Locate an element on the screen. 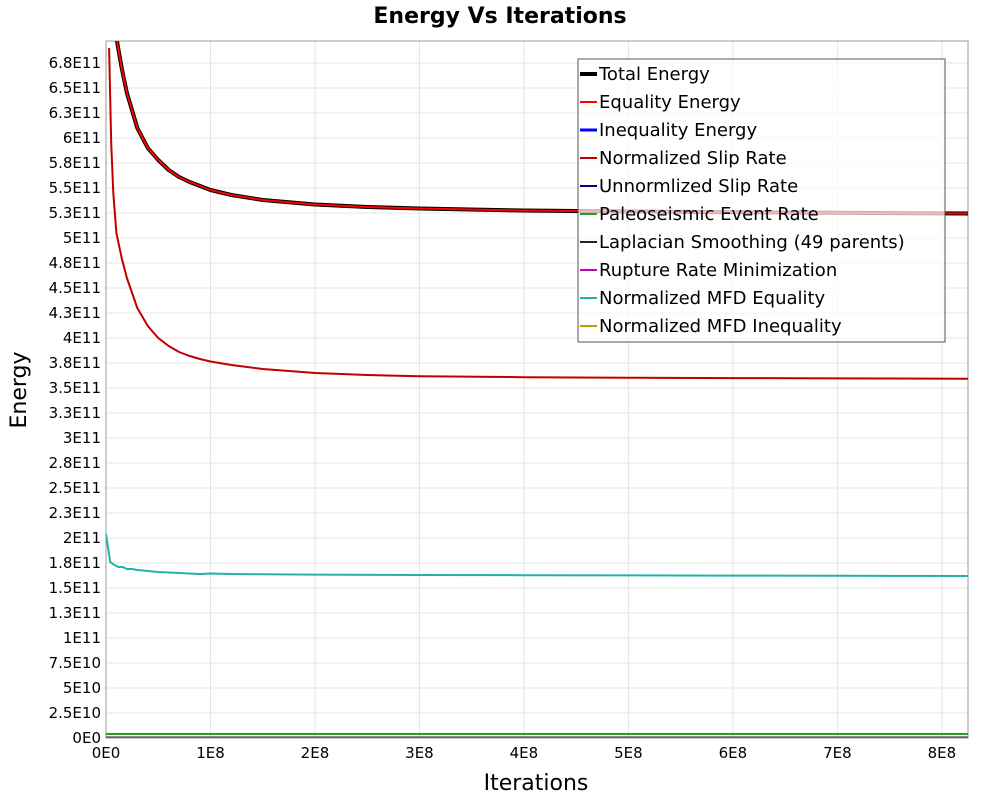 This screenshot has height=800, width=1000. y-tick-label: 5E10 is located at coordinates (82, 688).